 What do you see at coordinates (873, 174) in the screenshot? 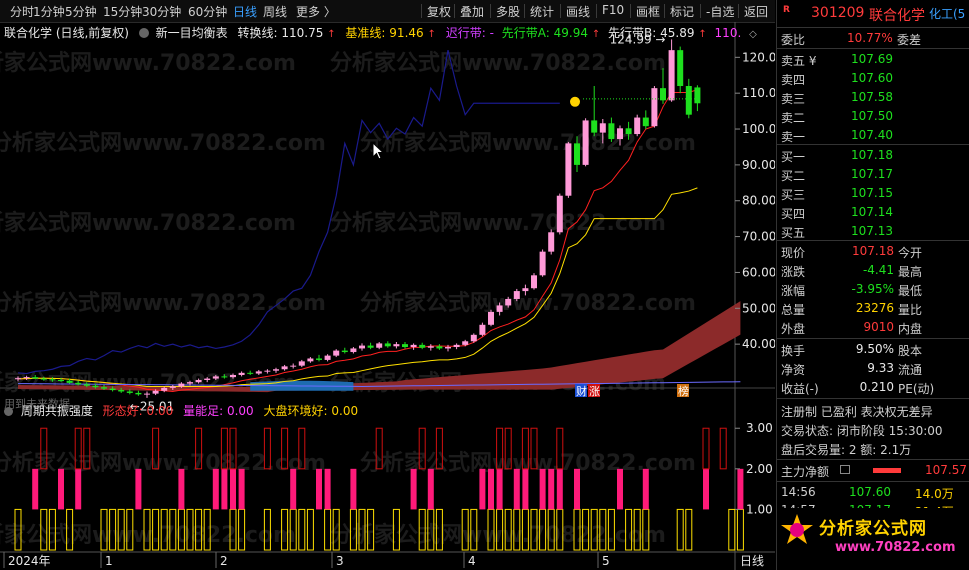
I see `buy-level-row: 买二 107.17` at bounding box center [873, 174].